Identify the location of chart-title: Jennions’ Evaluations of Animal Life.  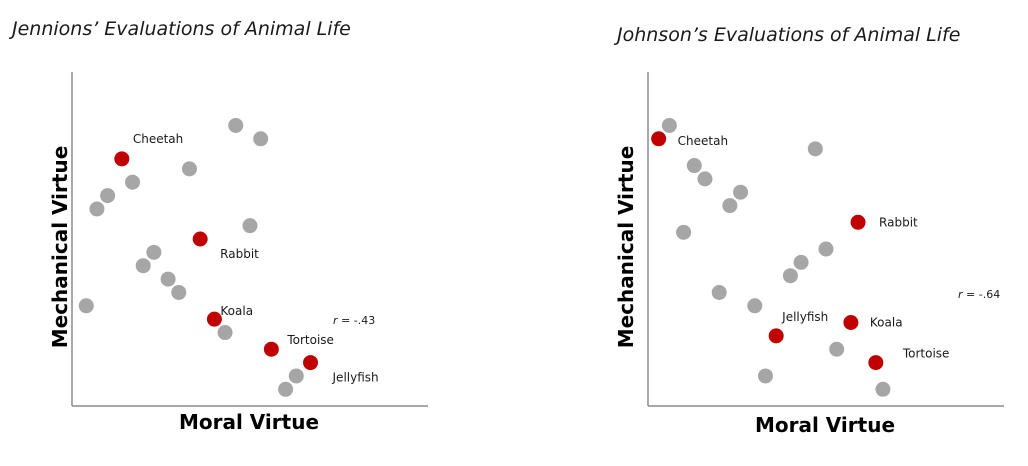
(181, 29).